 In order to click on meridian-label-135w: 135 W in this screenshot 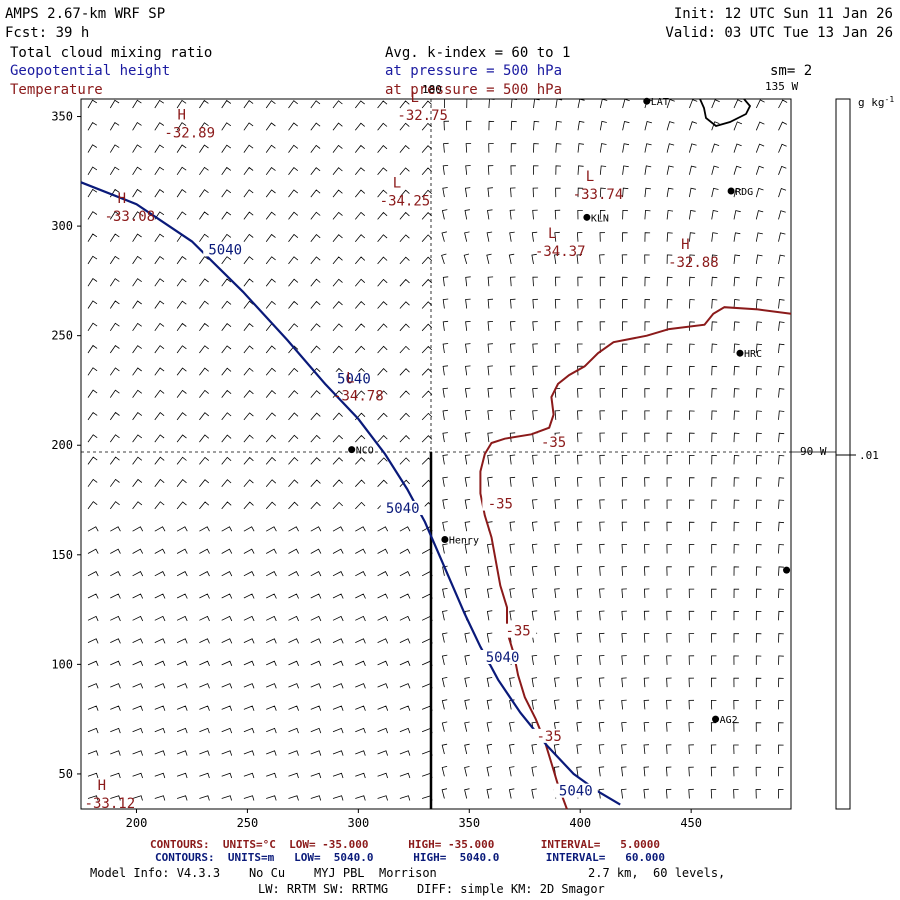, I will do `click(781, 86)`.